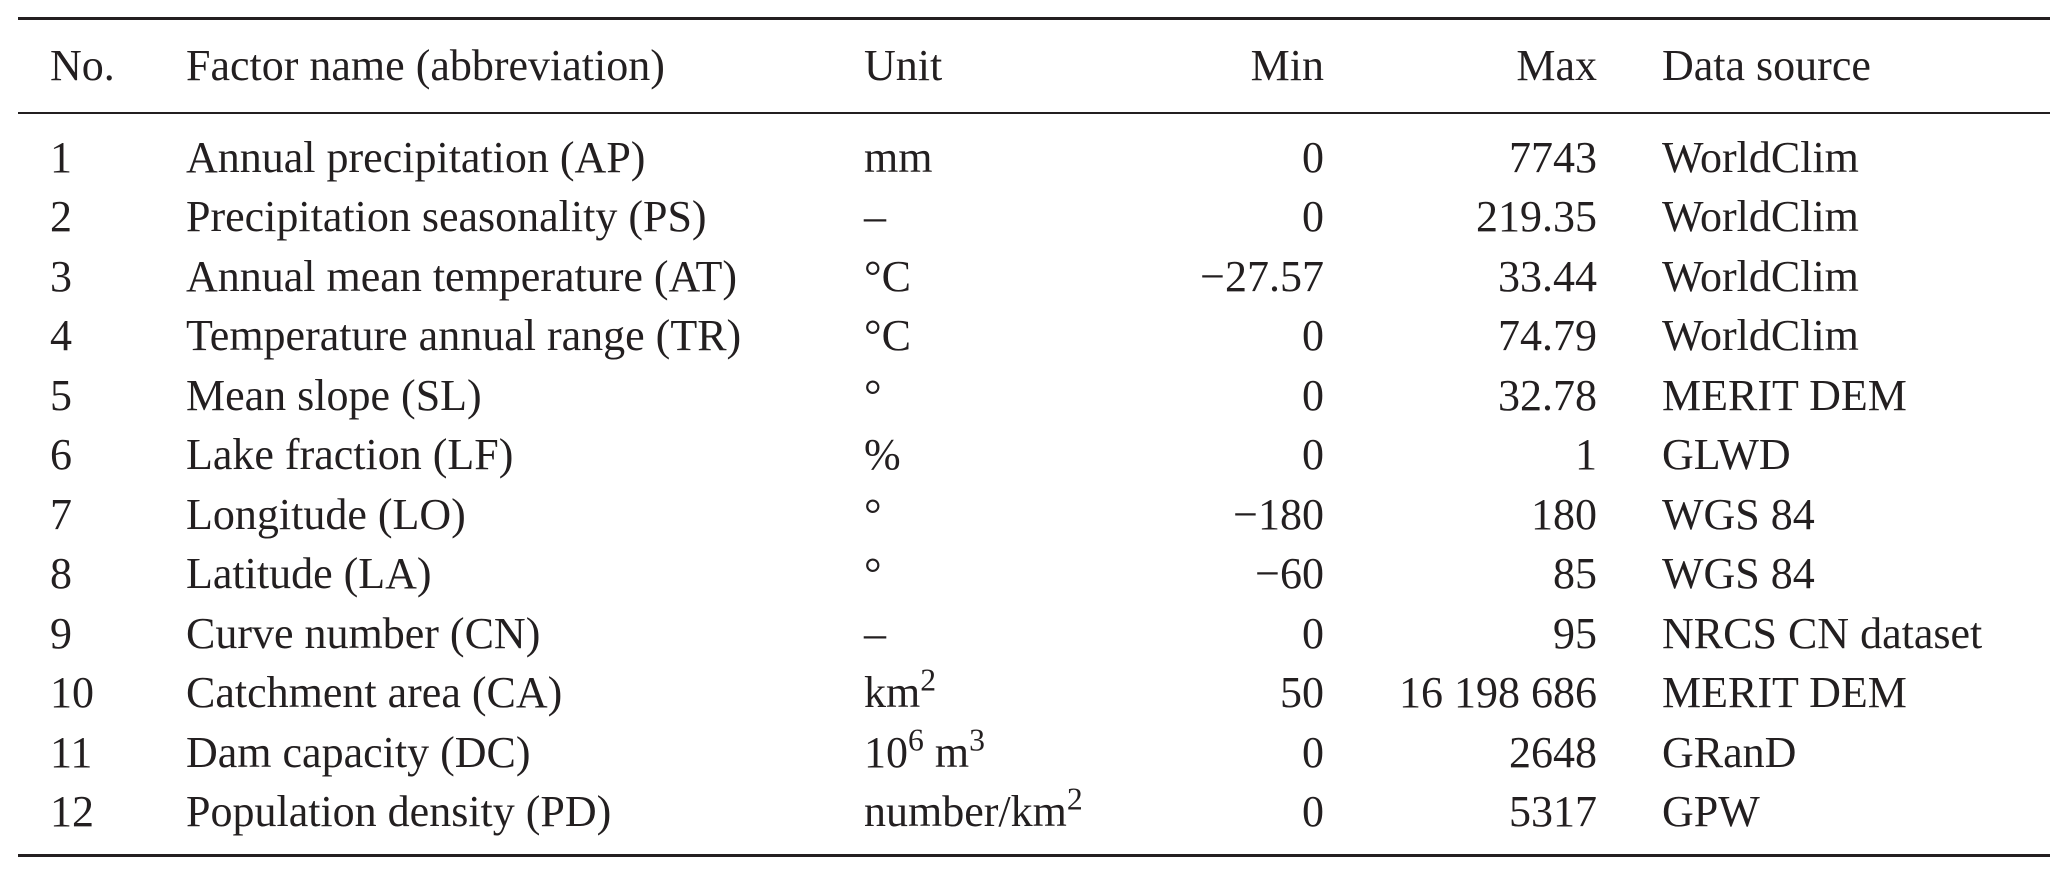 The image size is (2067, 887). Describe the element at coordinates (461, 276) in the screenshot. I see `factor-name: Annual mean temperature (AT)` at that location.